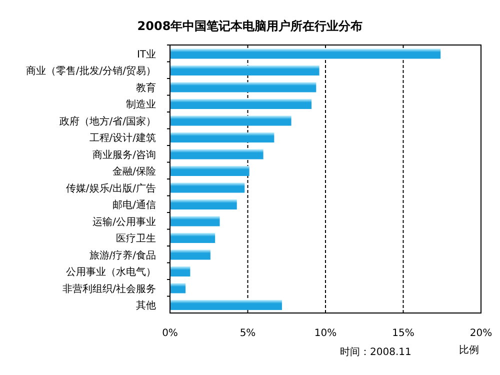  Describe the element at coordinates (469, 350) in the screenshot. I see `x-axis-title: 比例` at that location.